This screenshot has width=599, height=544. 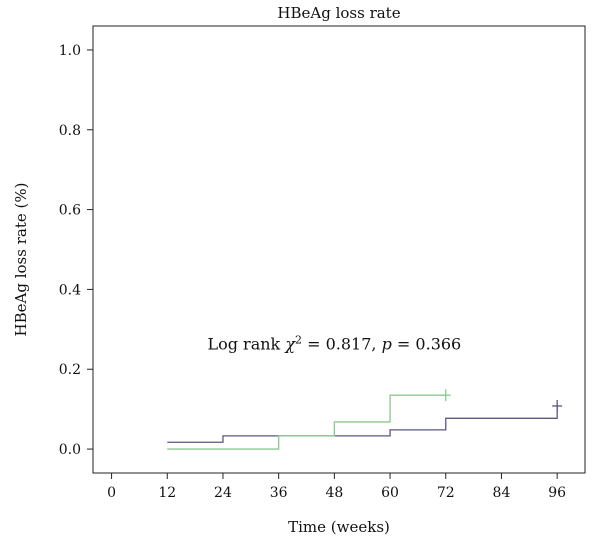 What do you see at coordinates (70, 211) in the screenshot?
I see `y-tick-label: 0.6` at bounding box center [70, 211].